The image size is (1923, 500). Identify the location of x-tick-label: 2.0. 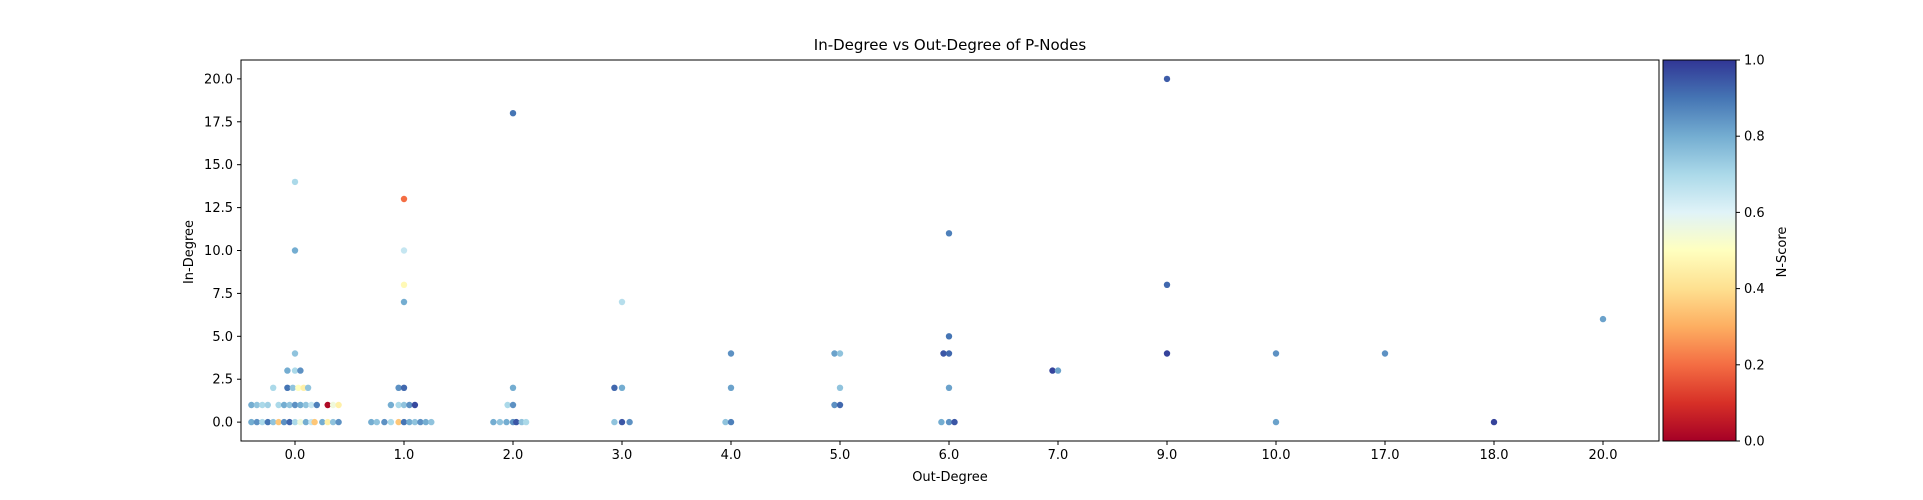
(513, 455).